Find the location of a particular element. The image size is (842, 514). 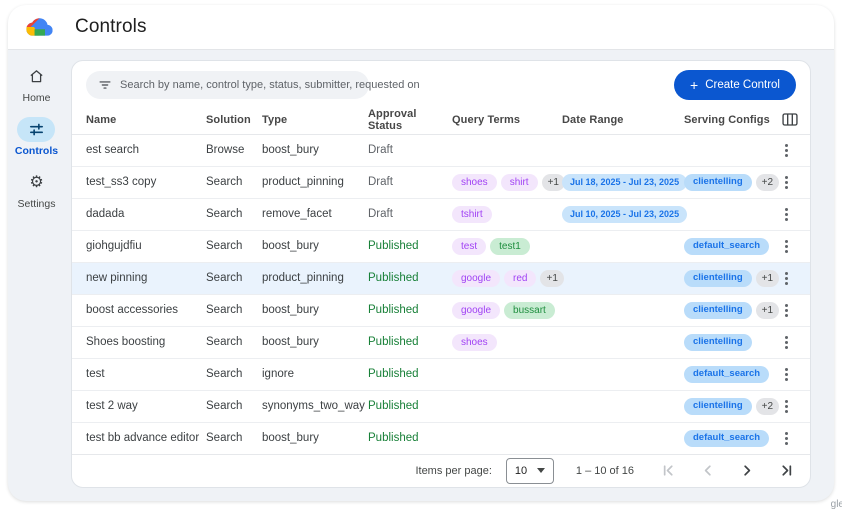

chip: Jul 10, 2025 - Jul 23, 2025 is located at coordinates (625, 214).